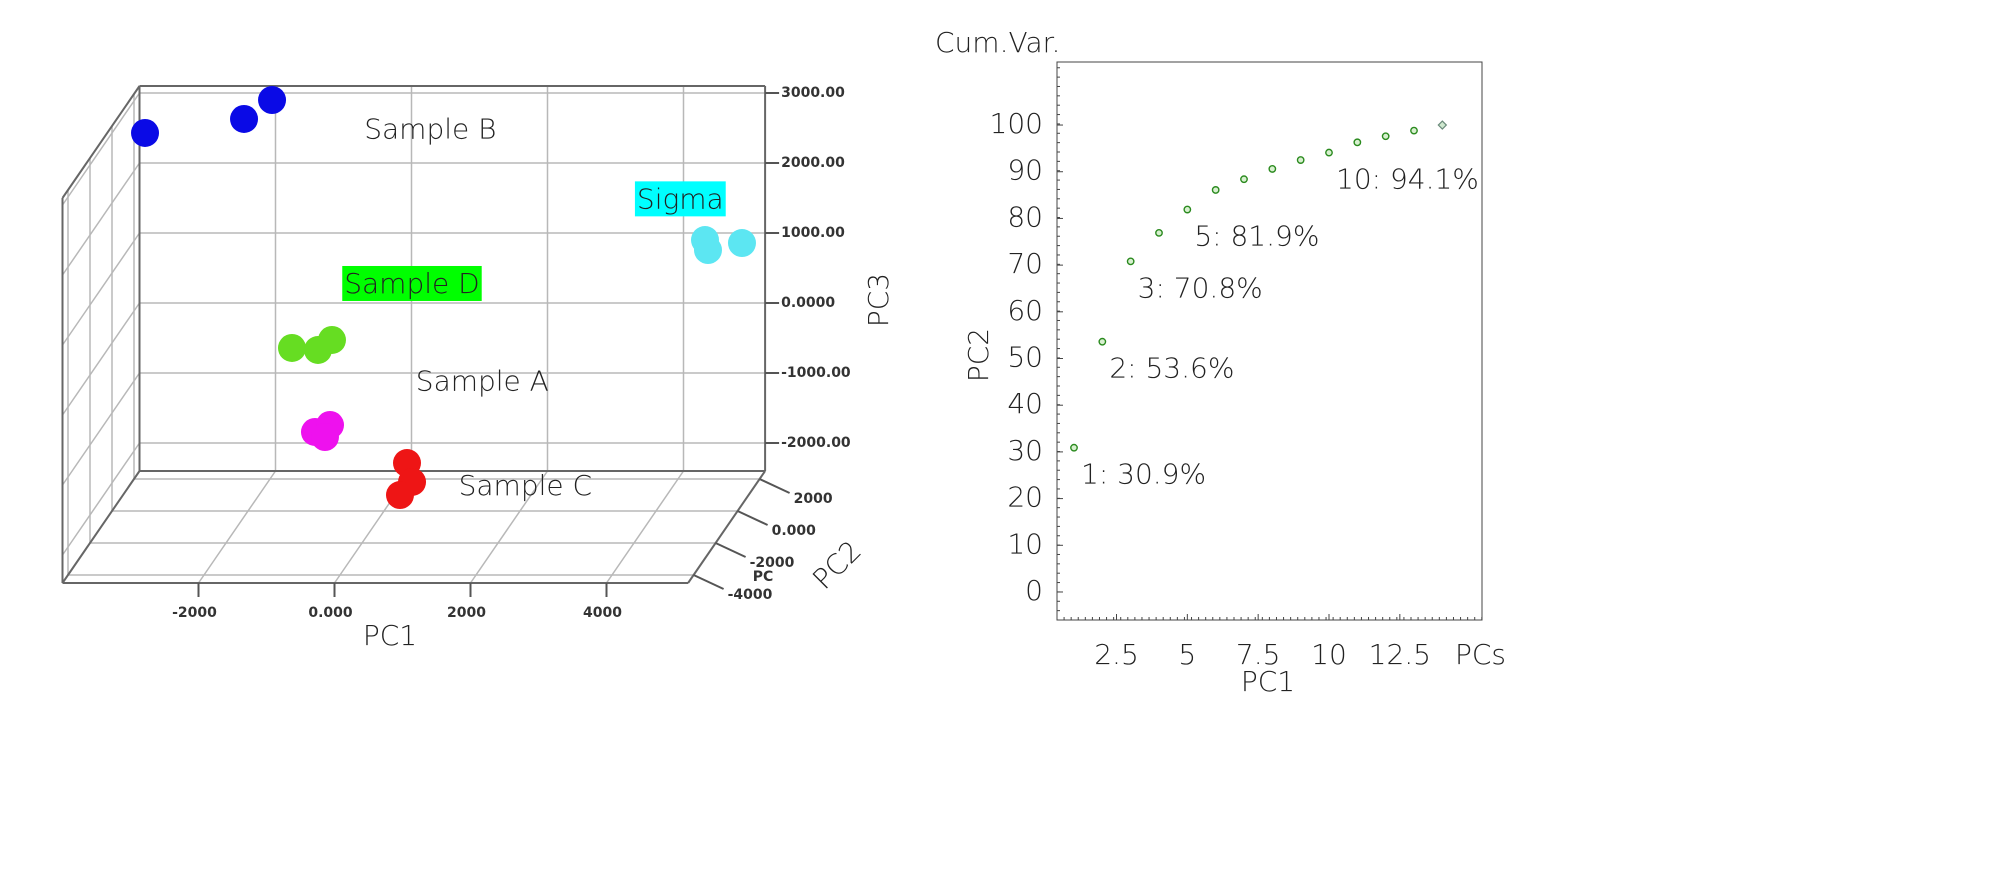  I want to click on x-tick-label: 12.5, so click(1400, 654).